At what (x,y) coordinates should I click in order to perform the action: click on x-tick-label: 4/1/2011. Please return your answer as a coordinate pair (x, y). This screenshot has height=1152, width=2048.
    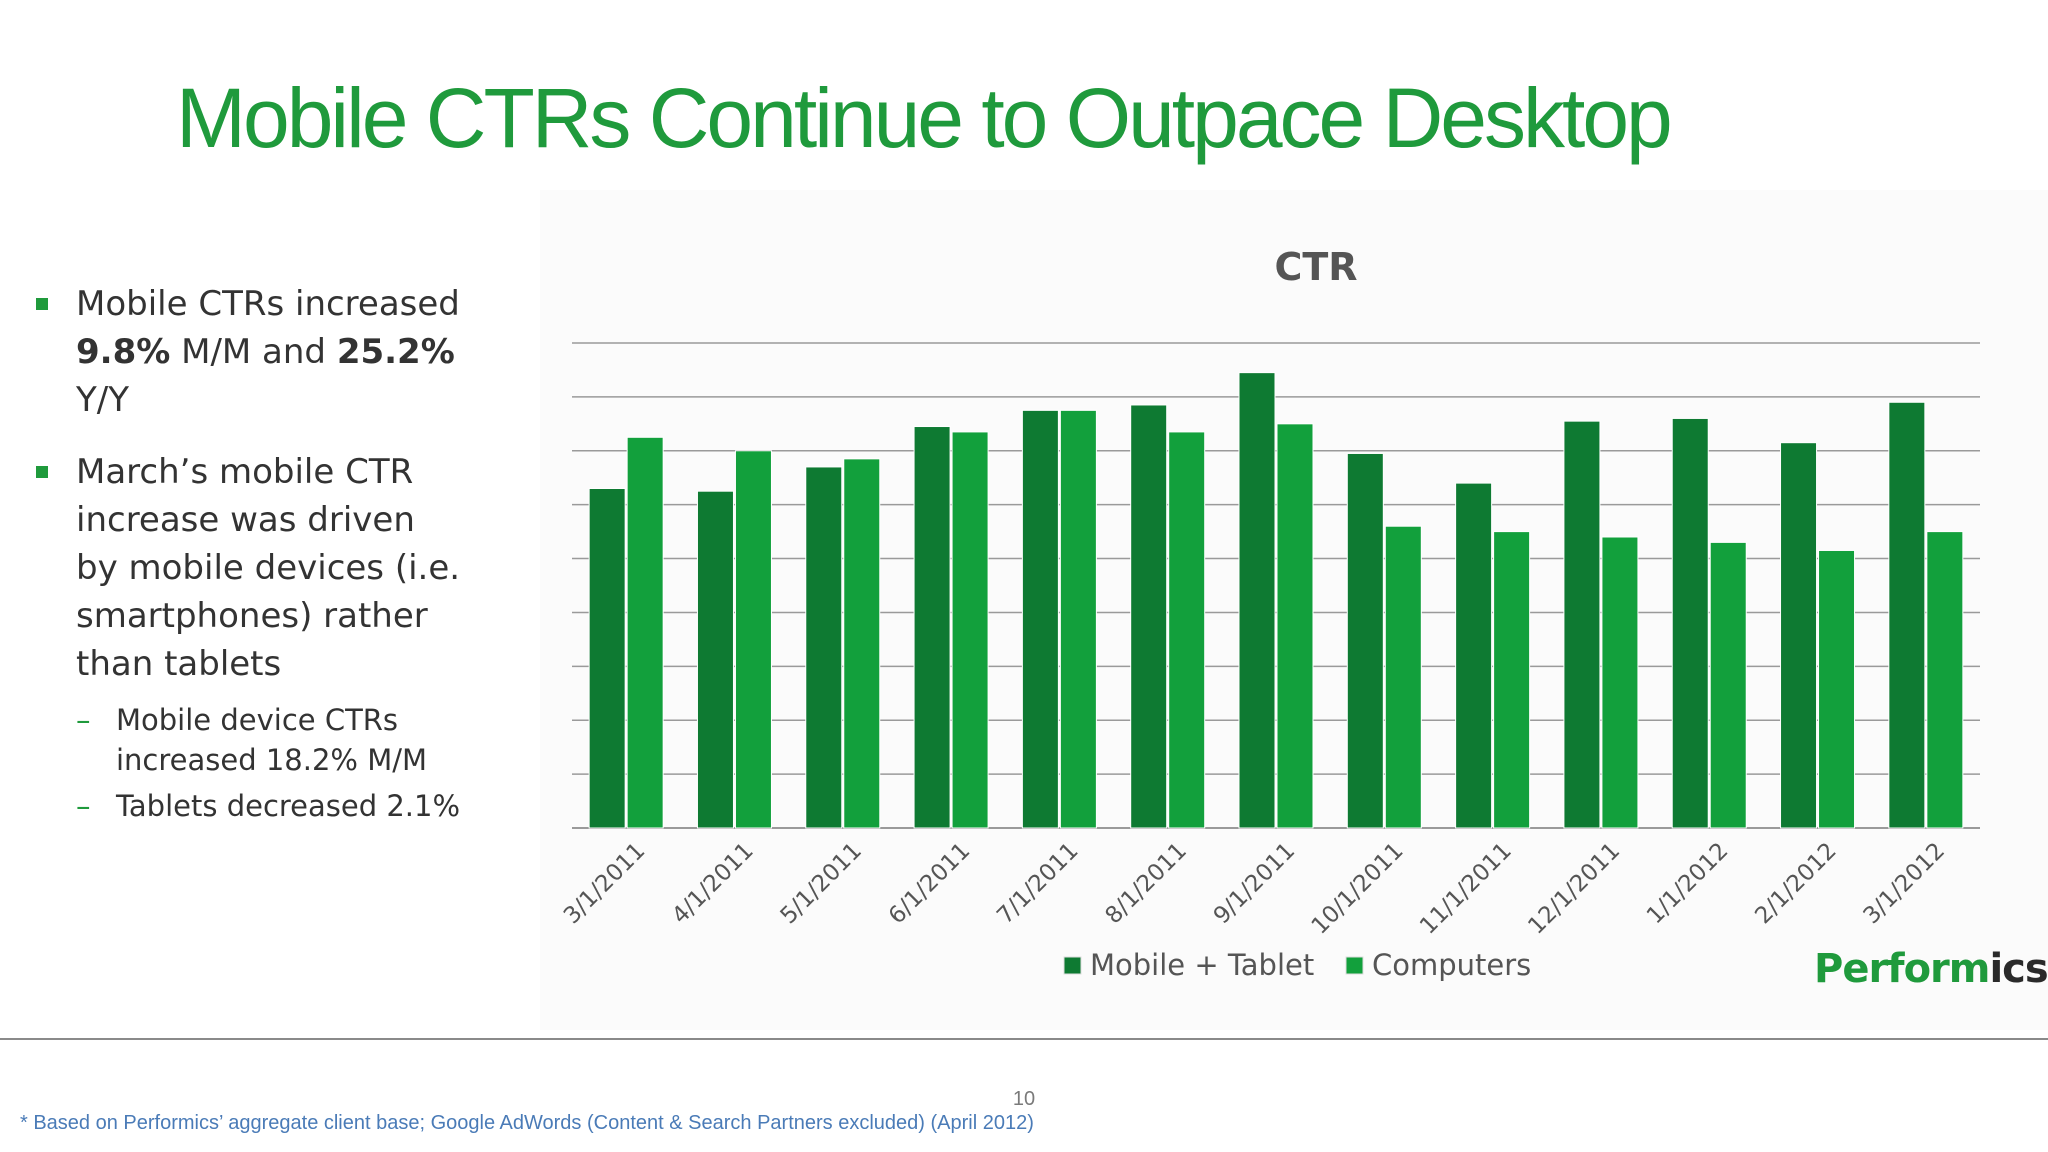
    Looking at the image, I should click on (712, 883).